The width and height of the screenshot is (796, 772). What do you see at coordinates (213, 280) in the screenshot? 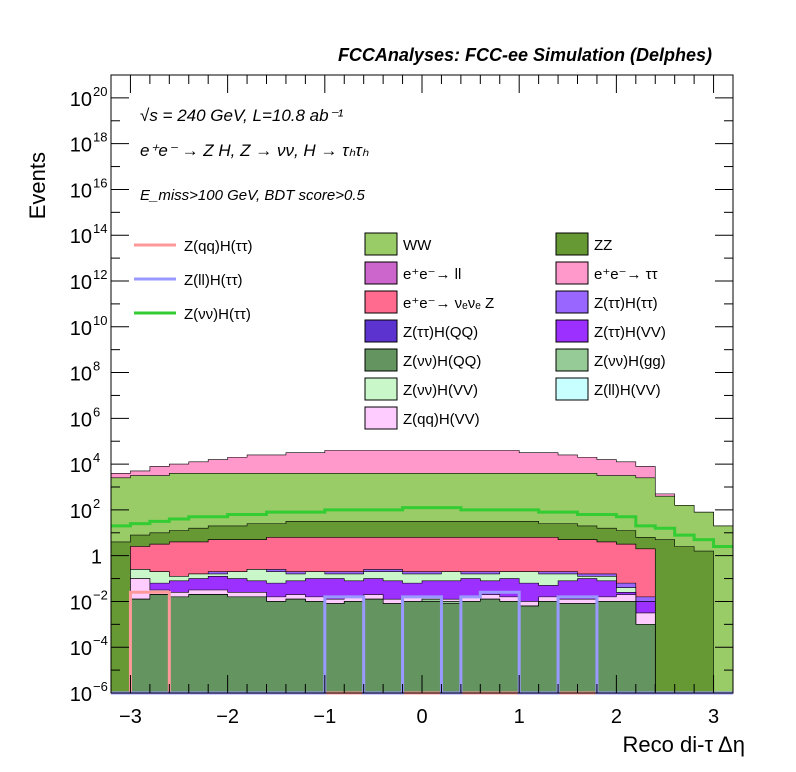
I see `legend-line-label: Z(ll)H(ττ)` at bounding box center [213, 280].